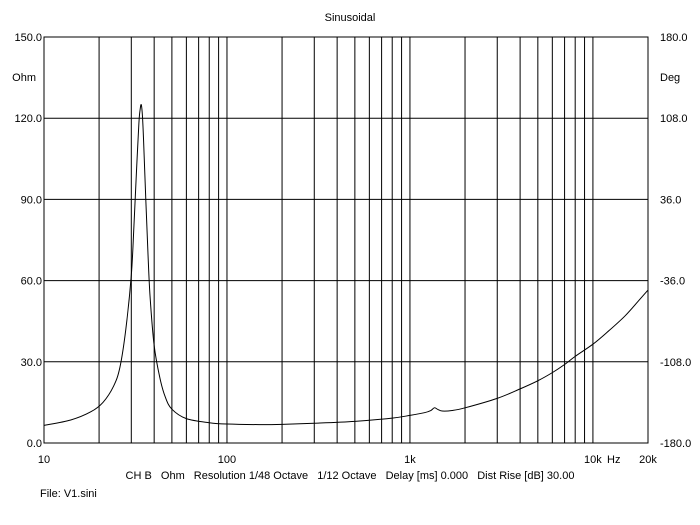  Describe the element at coordinates (24, 78) in the screenshot. I see `y-axis-unit-label: Ohm` at that location.